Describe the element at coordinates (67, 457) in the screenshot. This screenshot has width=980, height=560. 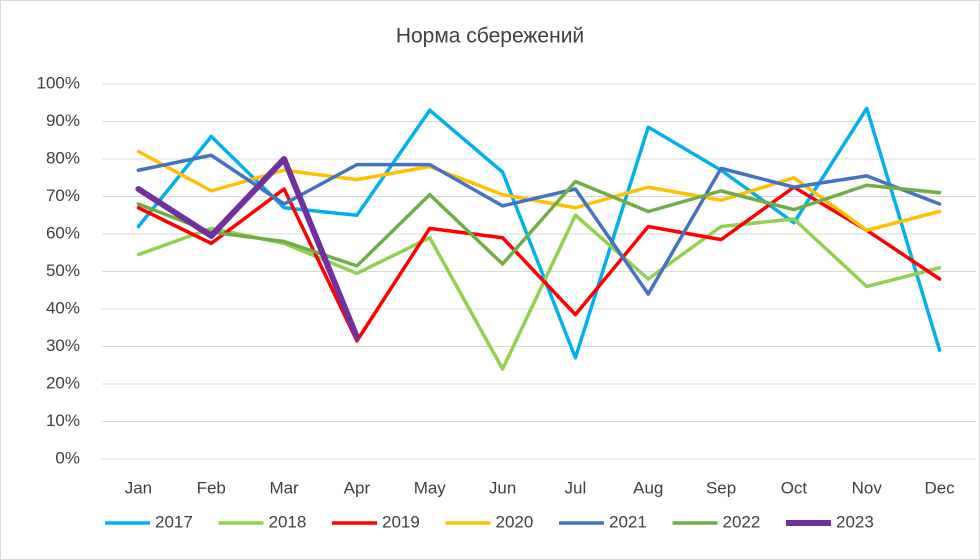
I see `y-tick-label: 0%` at that location.